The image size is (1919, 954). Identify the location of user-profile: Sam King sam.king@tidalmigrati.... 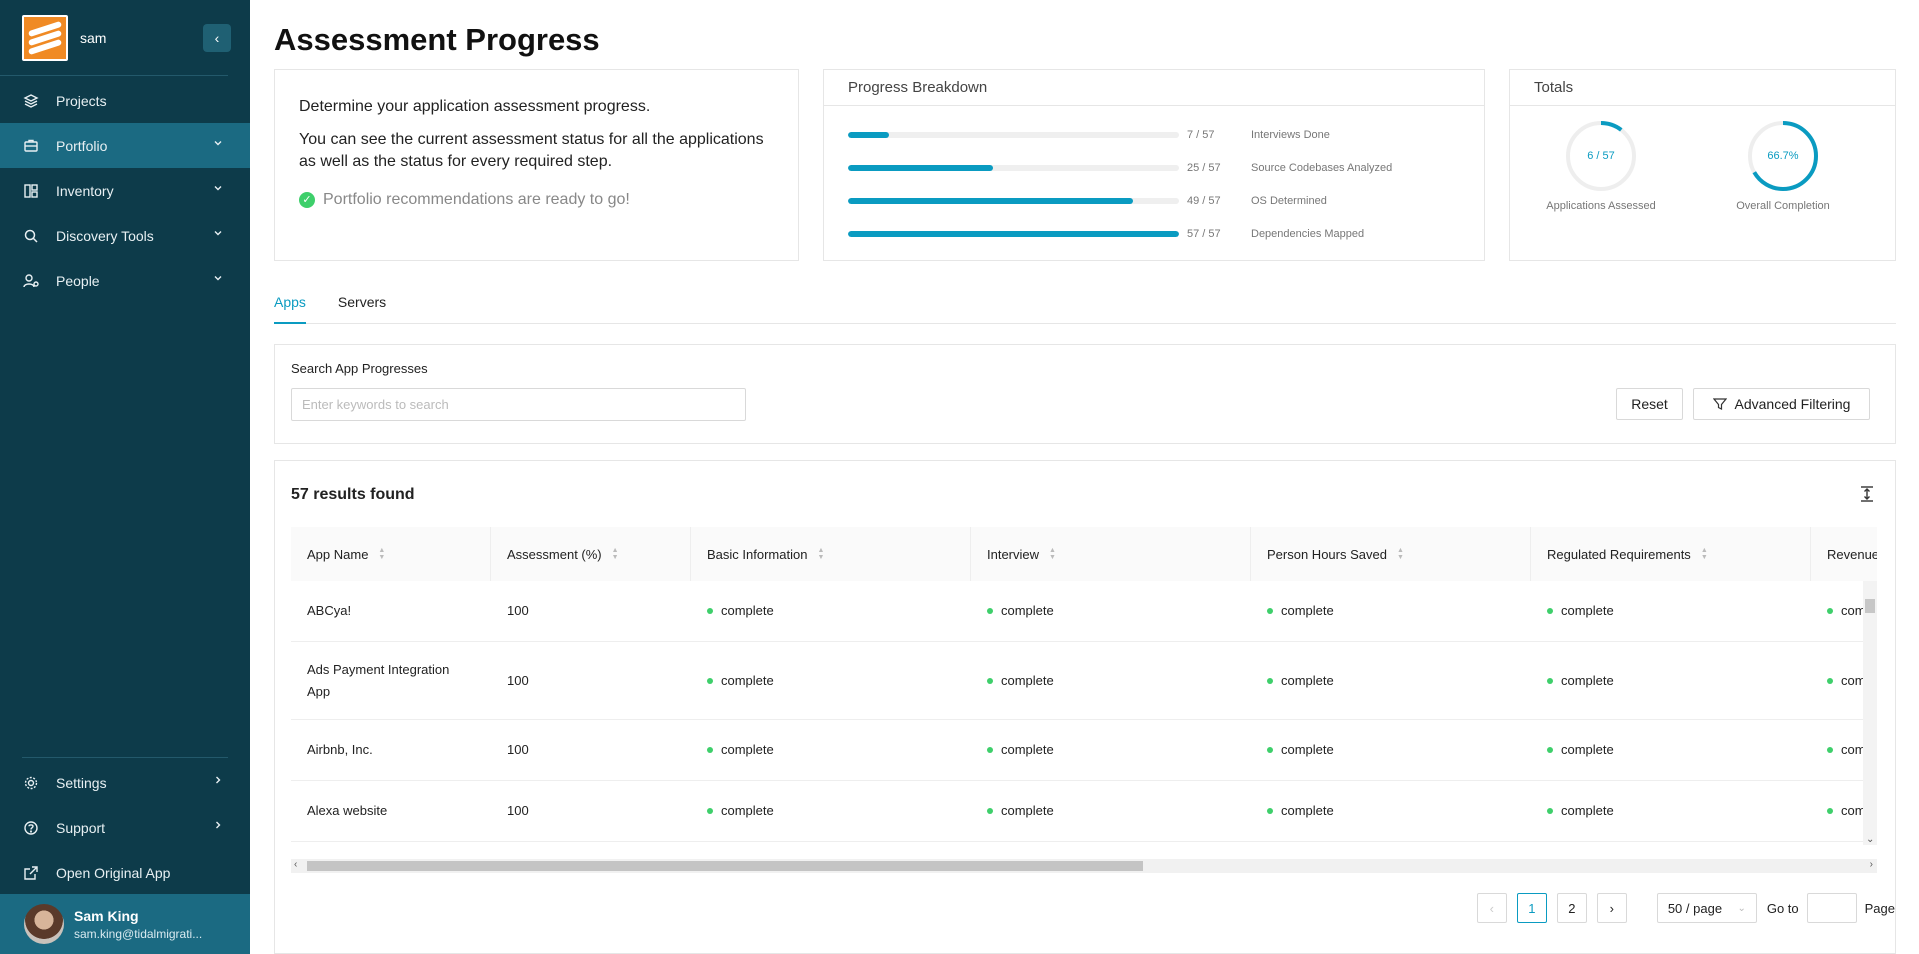
(125, 924).